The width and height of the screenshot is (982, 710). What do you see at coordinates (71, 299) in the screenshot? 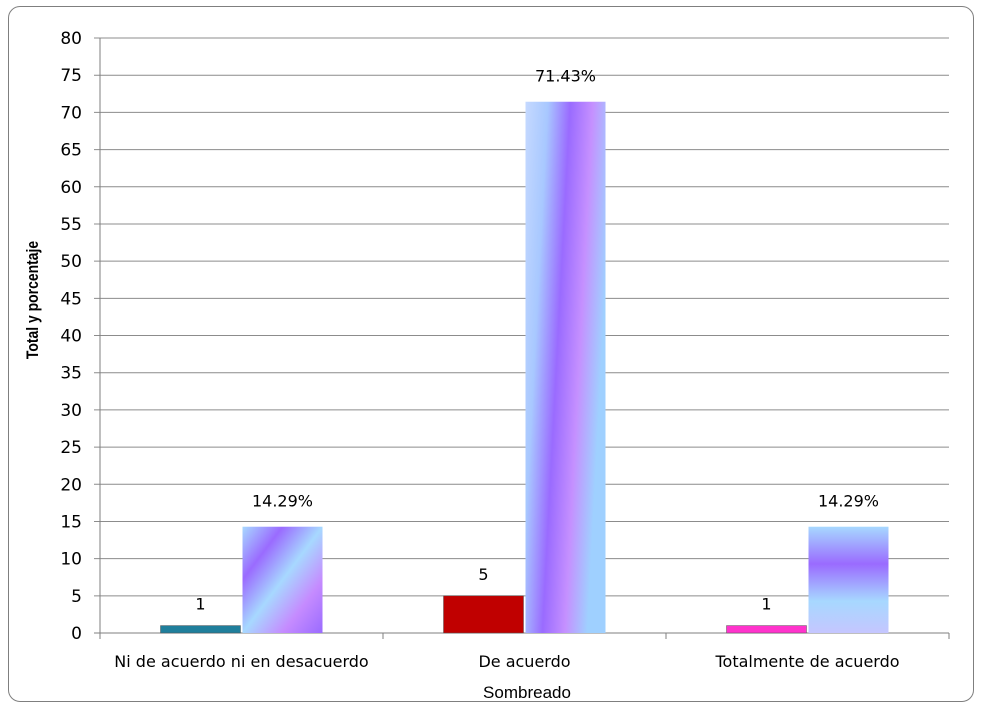
I see `y-tick-label: 45` at bounding box center [71, 299].